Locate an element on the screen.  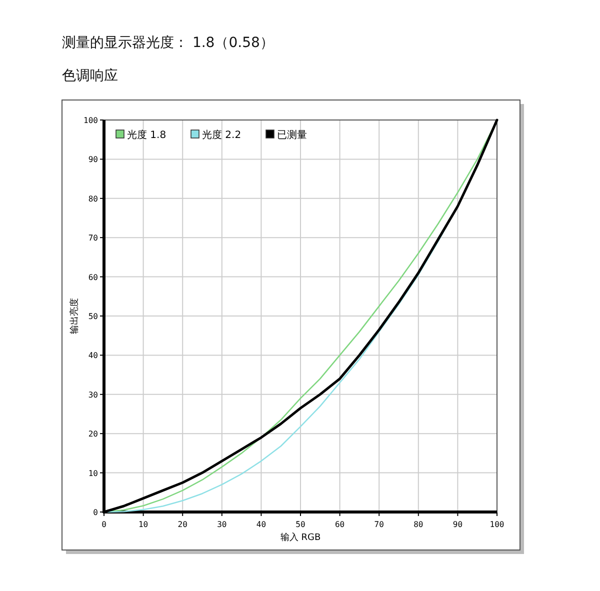
x-tick-label: 70 is located at coordinates (379, 524).